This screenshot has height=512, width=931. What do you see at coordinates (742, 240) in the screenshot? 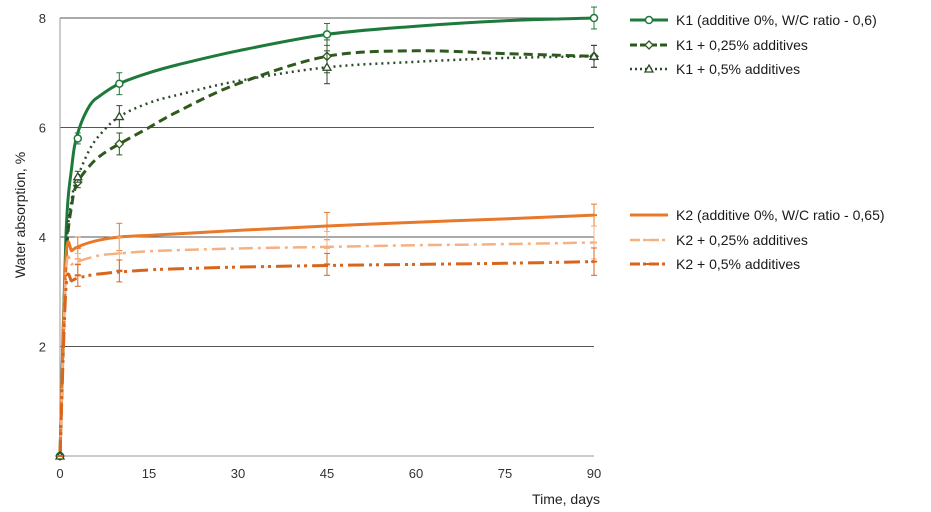
I see `legend-label-5: K2 + 0,25% additives` at bounding box center [742, 240].